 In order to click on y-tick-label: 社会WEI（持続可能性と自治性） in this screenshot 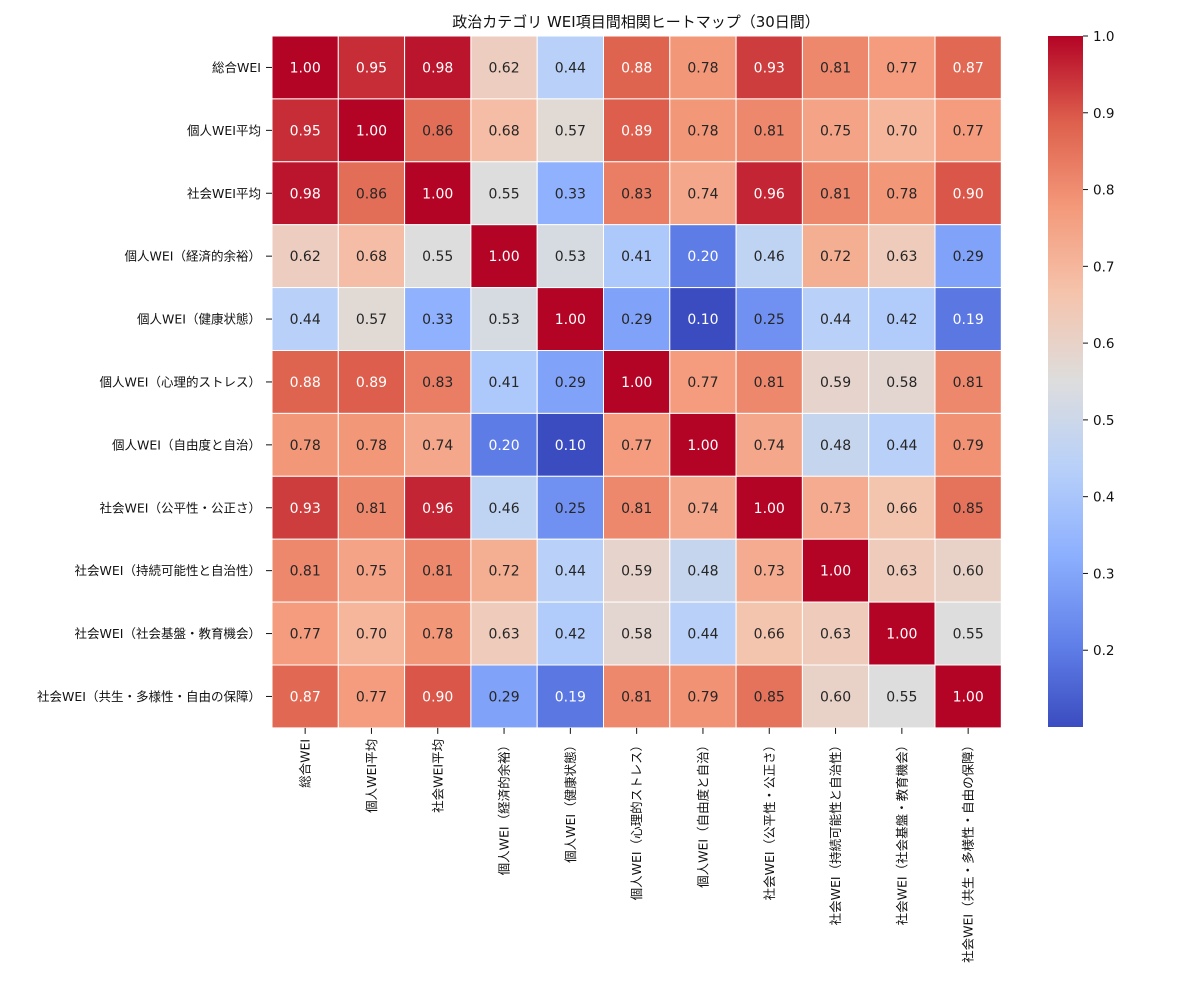, I will do `click(168, 570)`.